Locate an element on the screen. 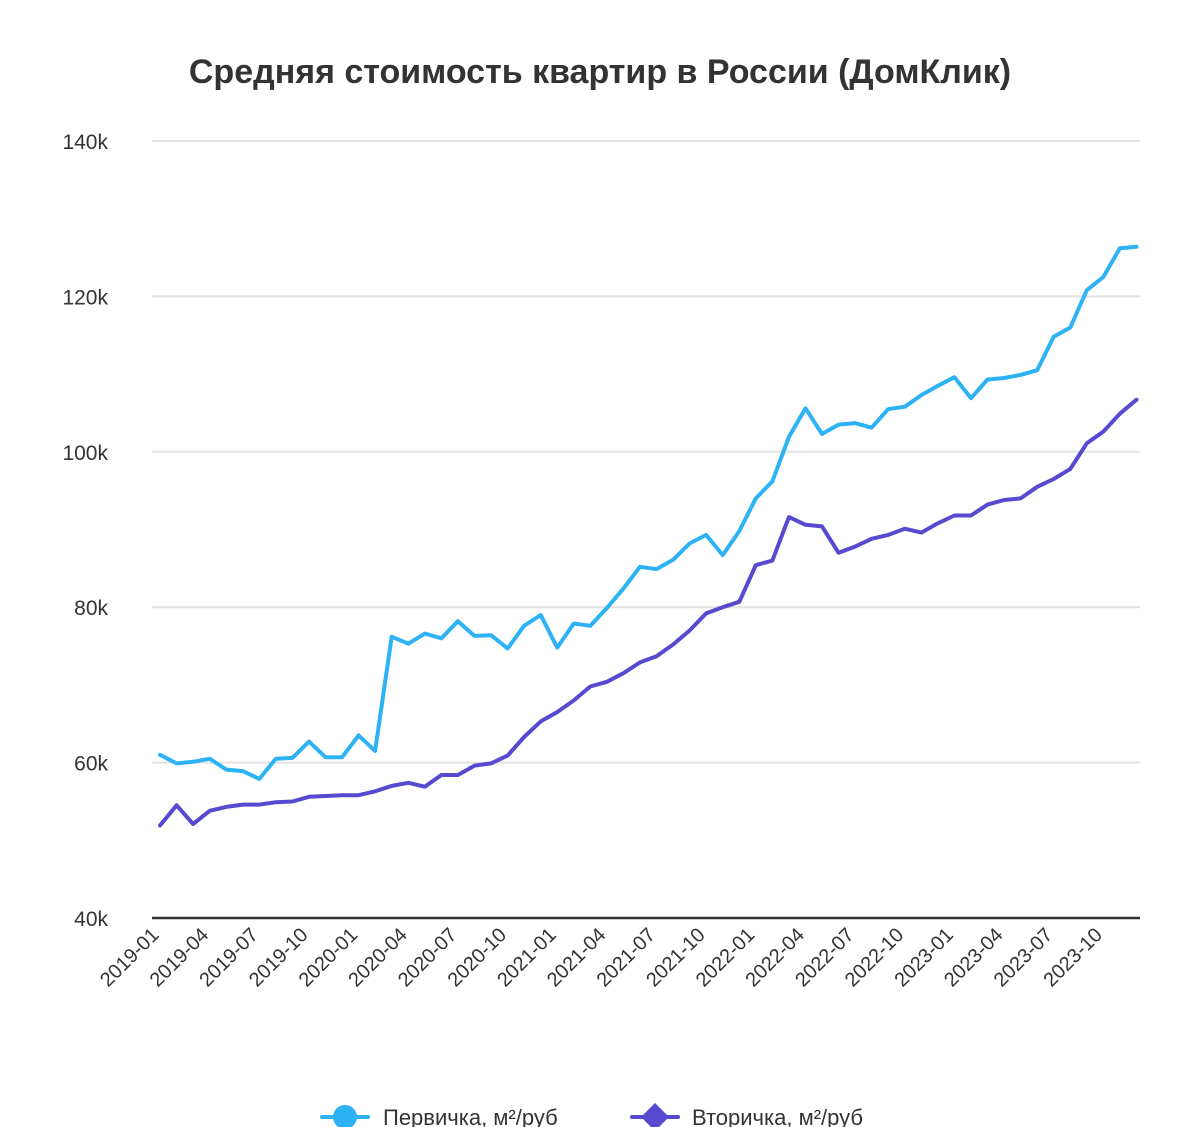 This screenshot has width=1200, height=1127. y-tick-label: 120k is located at coordinates (85, 297).